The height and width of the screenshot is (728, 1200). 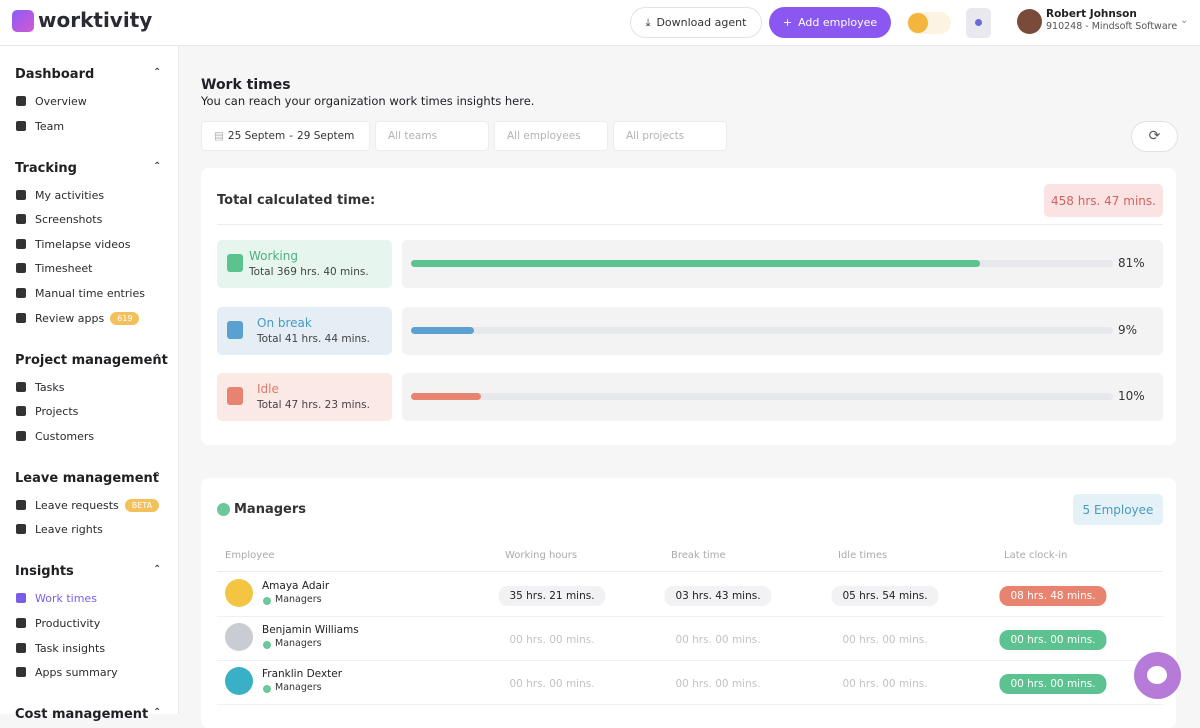 What do you see at coordinates (670, 136) in the screenshot?
I see `projects-filter: All projects` at bounding box center [670, 136].